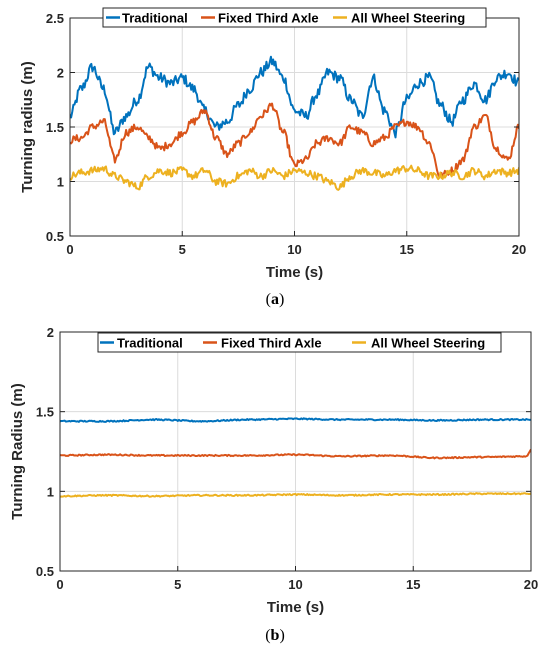 Image resolution: width=550 pixels, height=659 pixels. I want to click on y-axis-label: Turning radius (m), so click(27, 126).